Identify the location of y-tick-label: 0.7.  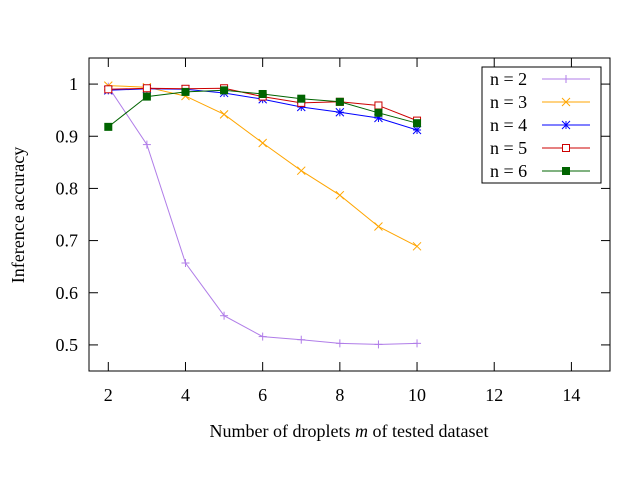
(67, 241).